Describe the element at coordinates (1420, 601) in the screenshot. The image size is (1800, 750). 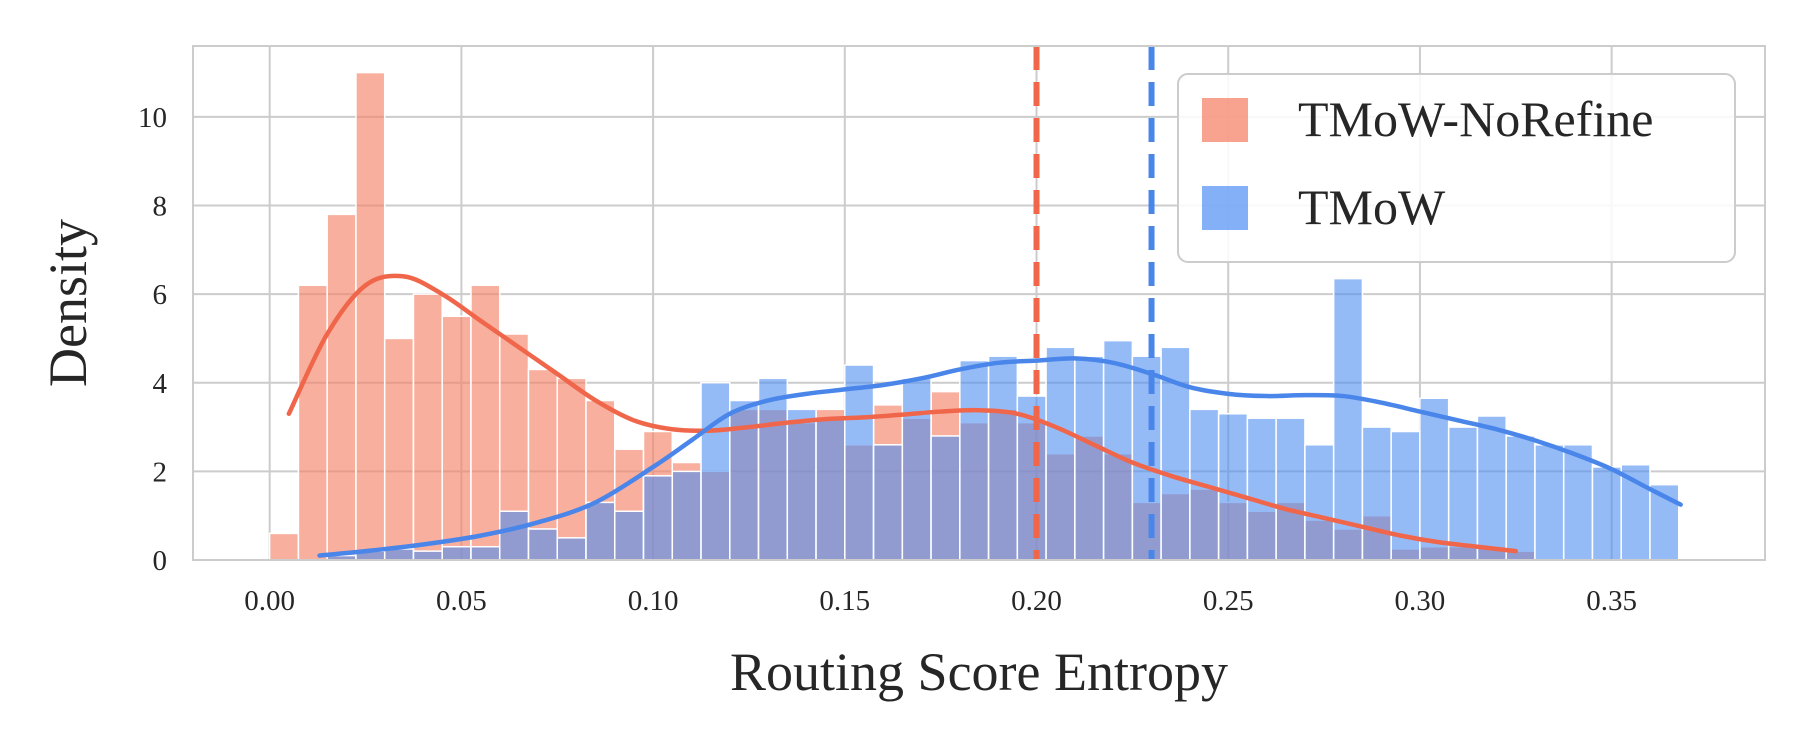
I see `x-tick-label-6: 0.30` at that location.